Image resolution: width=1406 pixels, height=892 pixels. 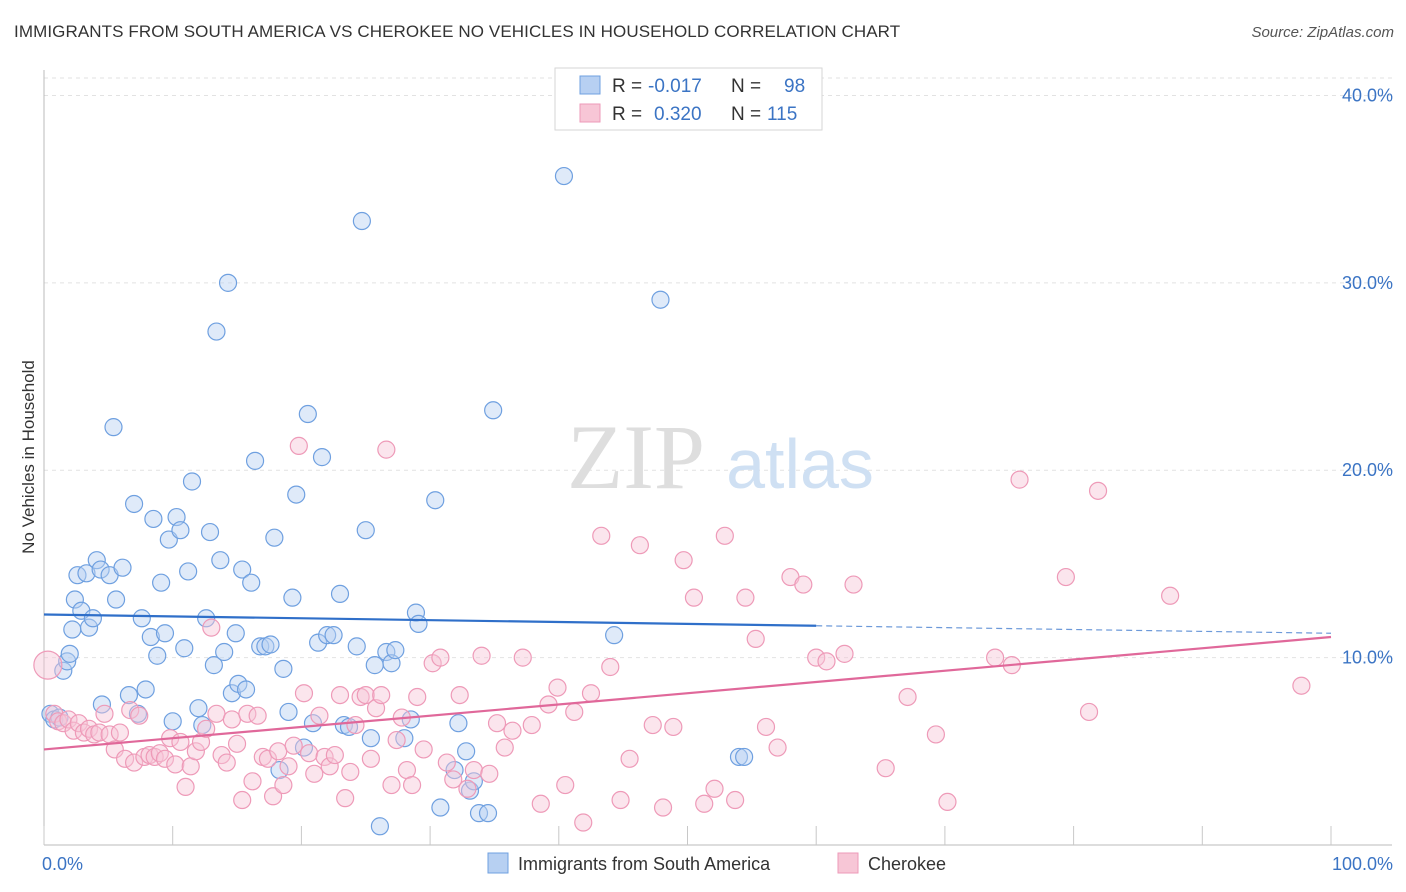 What do you see at coordinates (1367, 470) in the screenshot?
I see `y-tick-label-1: 20.0%` at bounding box center [1367, 470].